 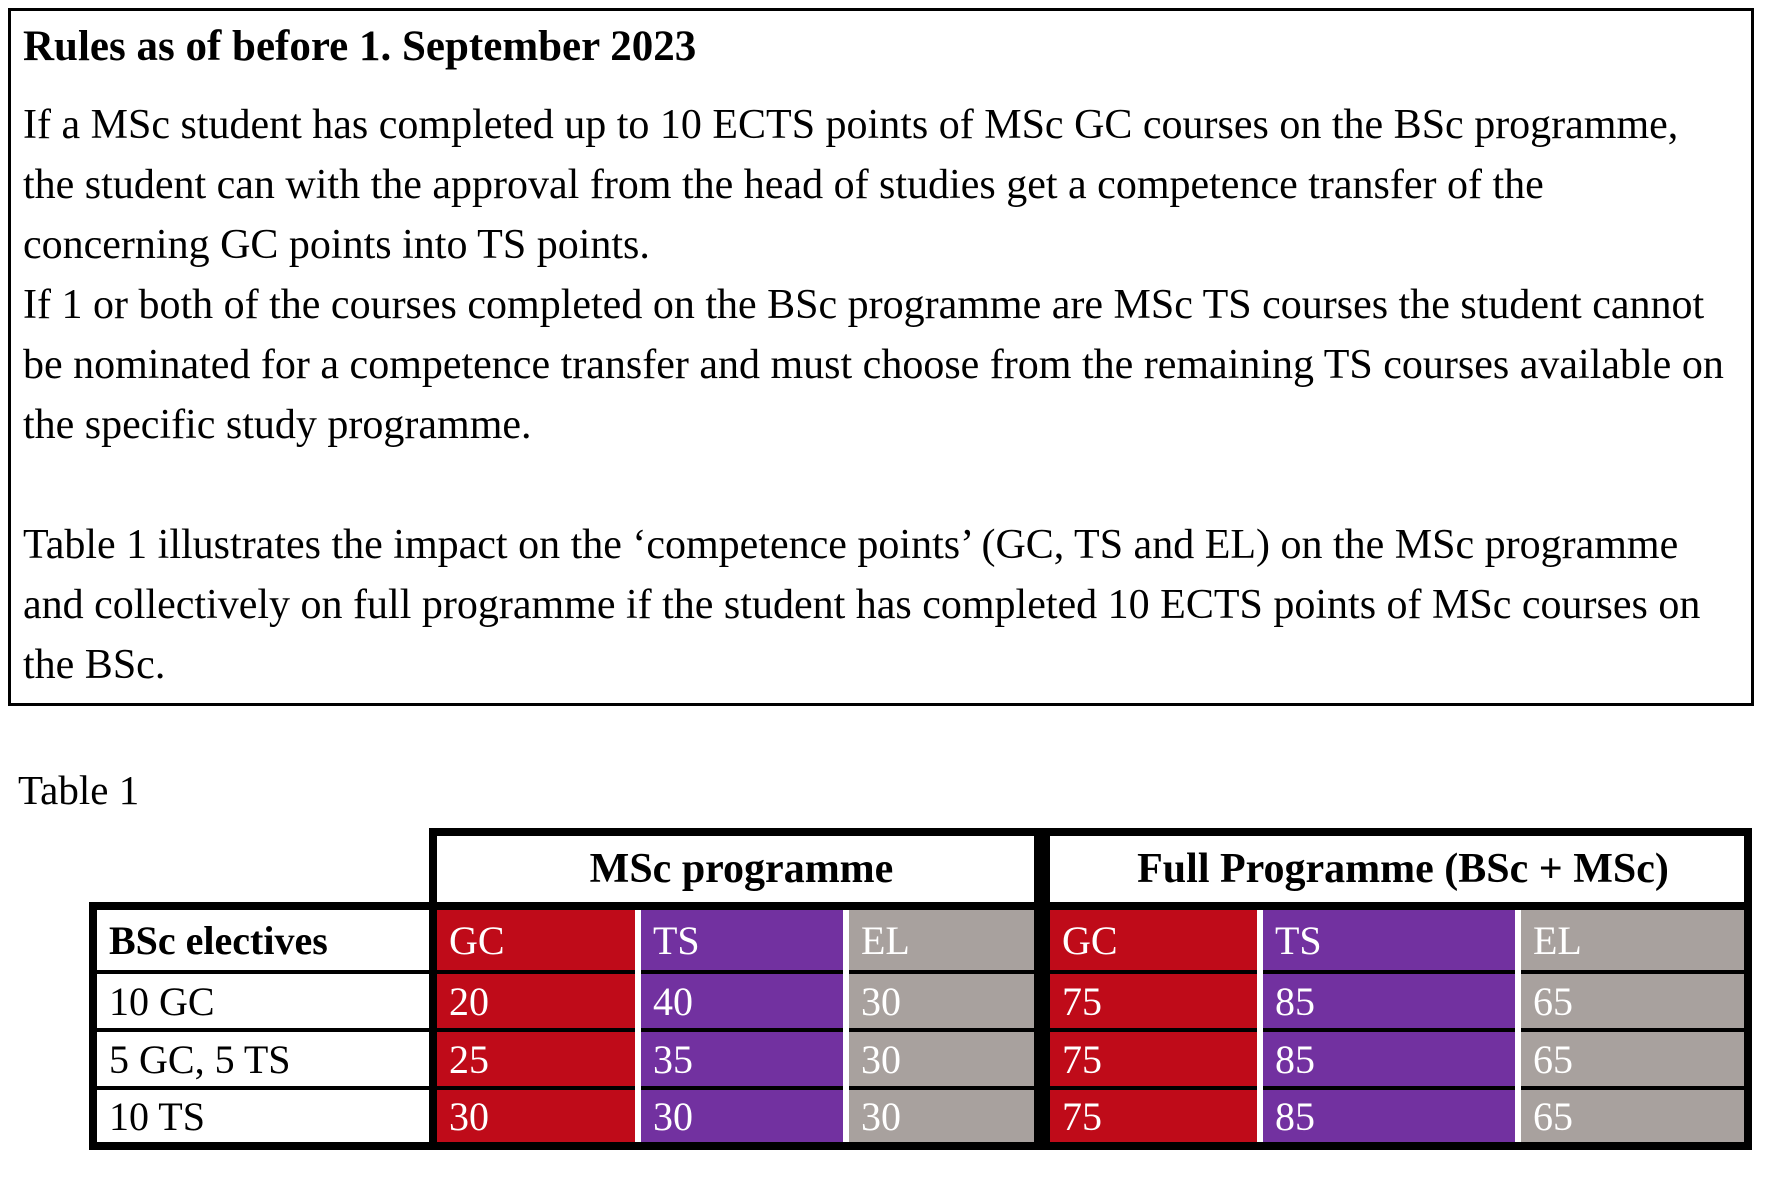 I want to click on section-header-row: MSc programme Full Programme (BSc + MSc), so click(x=922, y=869).